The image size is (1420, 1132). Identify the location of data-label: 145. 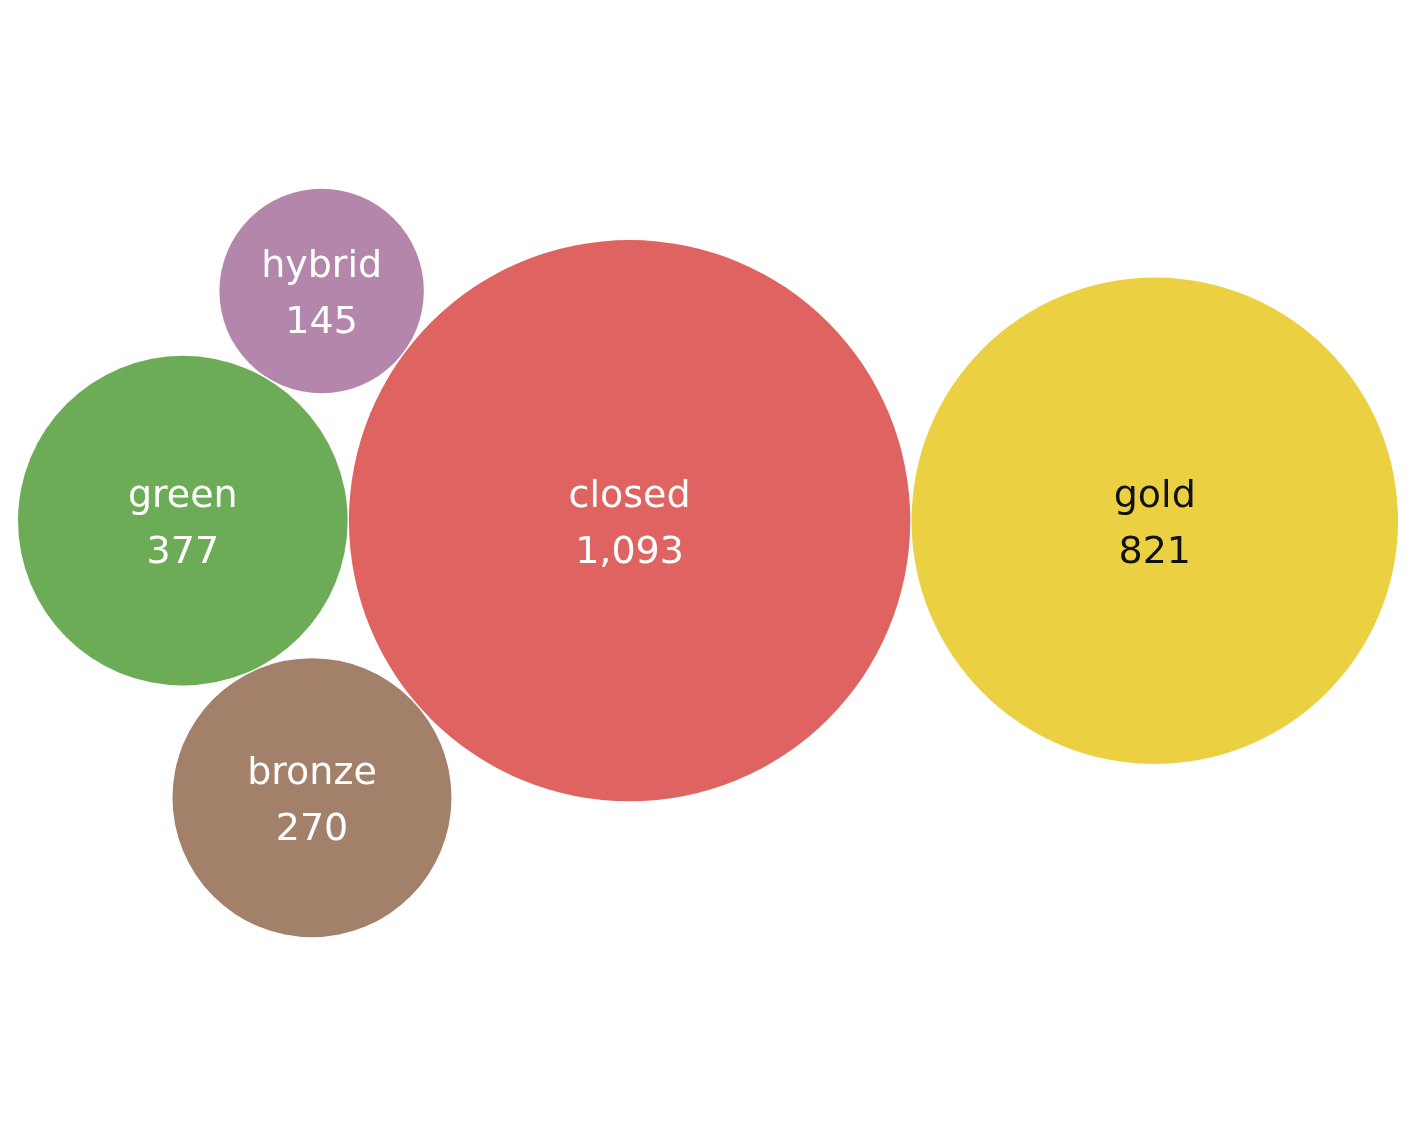
(321, 320).